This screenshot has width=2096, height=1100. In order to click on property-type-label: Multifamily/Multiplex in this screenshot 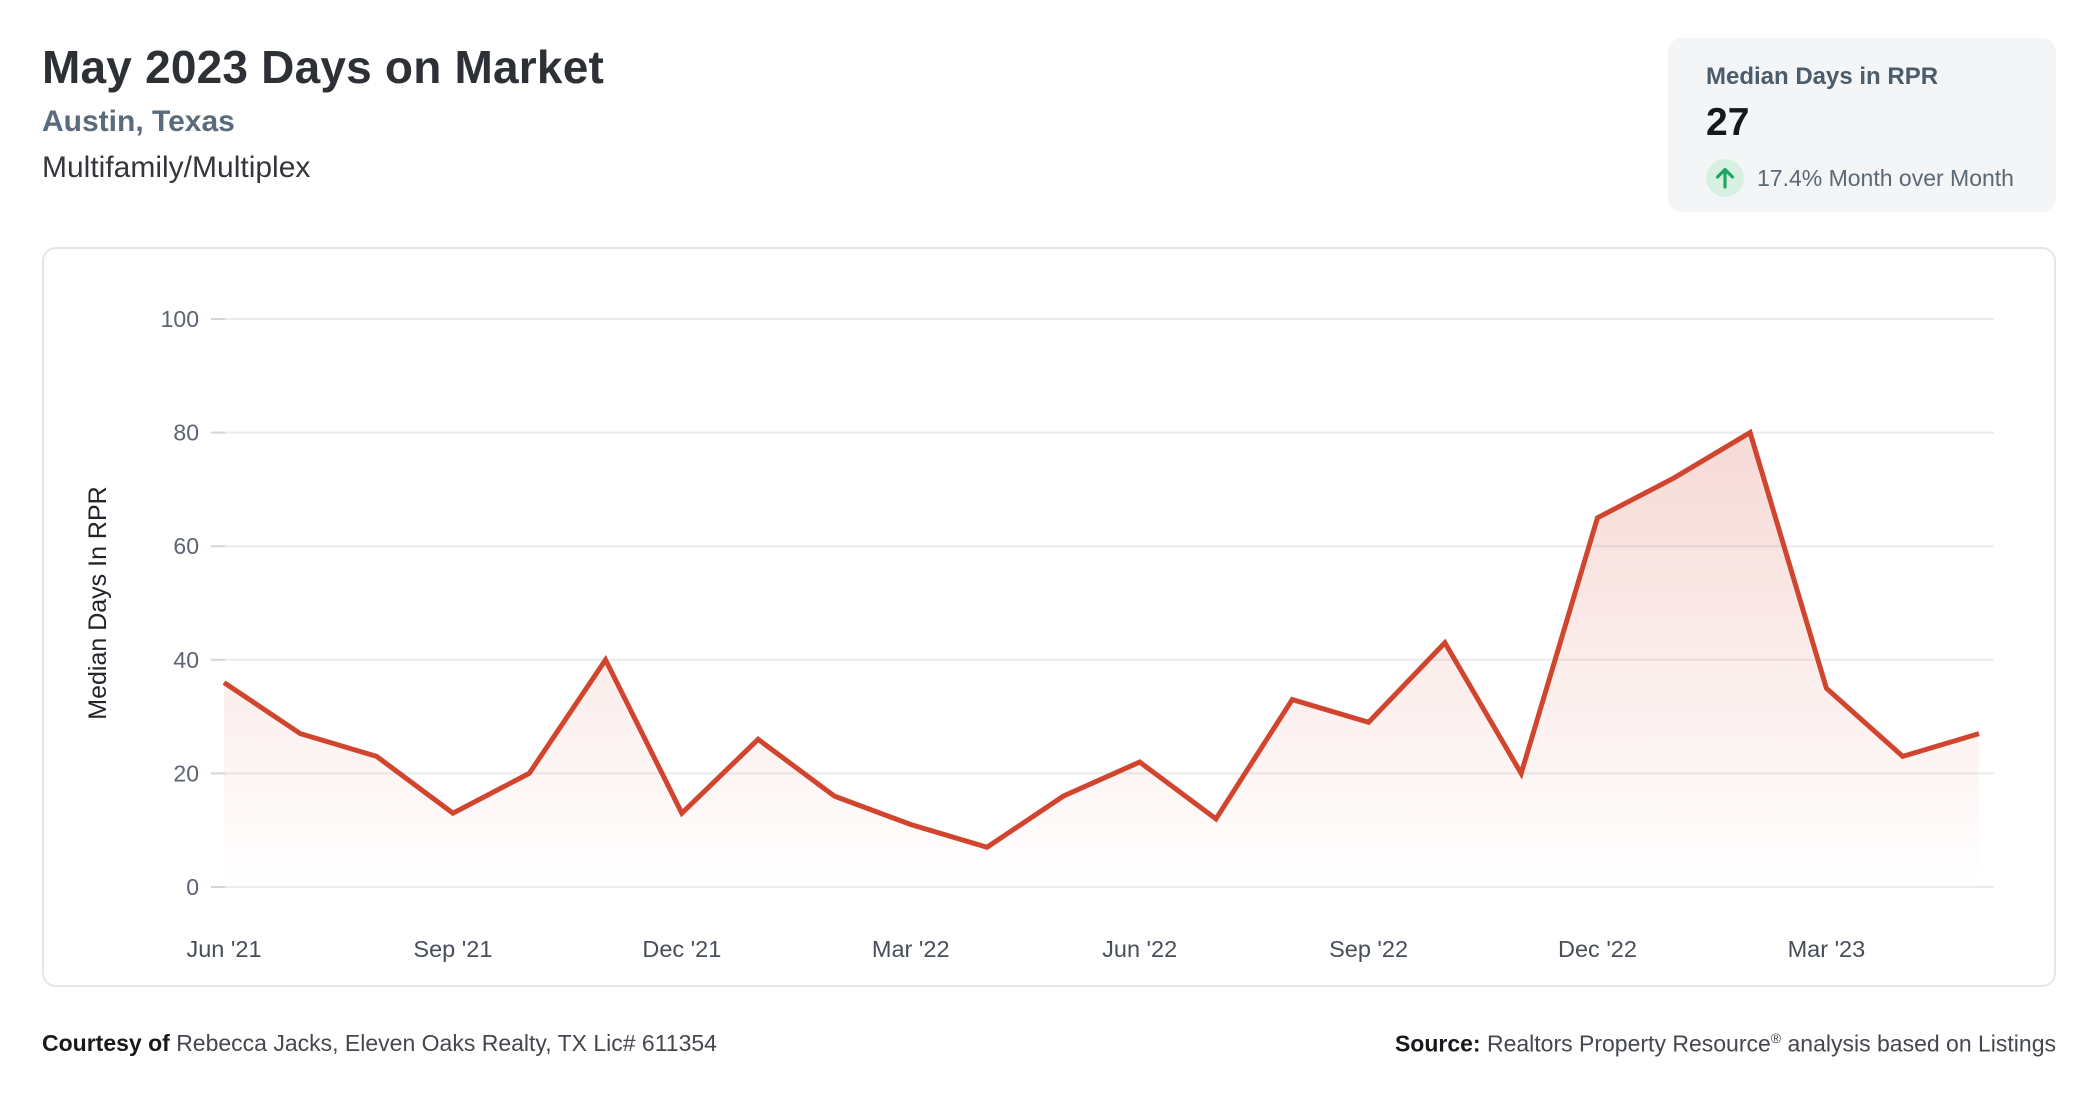, I will do `click(176, 167)`.